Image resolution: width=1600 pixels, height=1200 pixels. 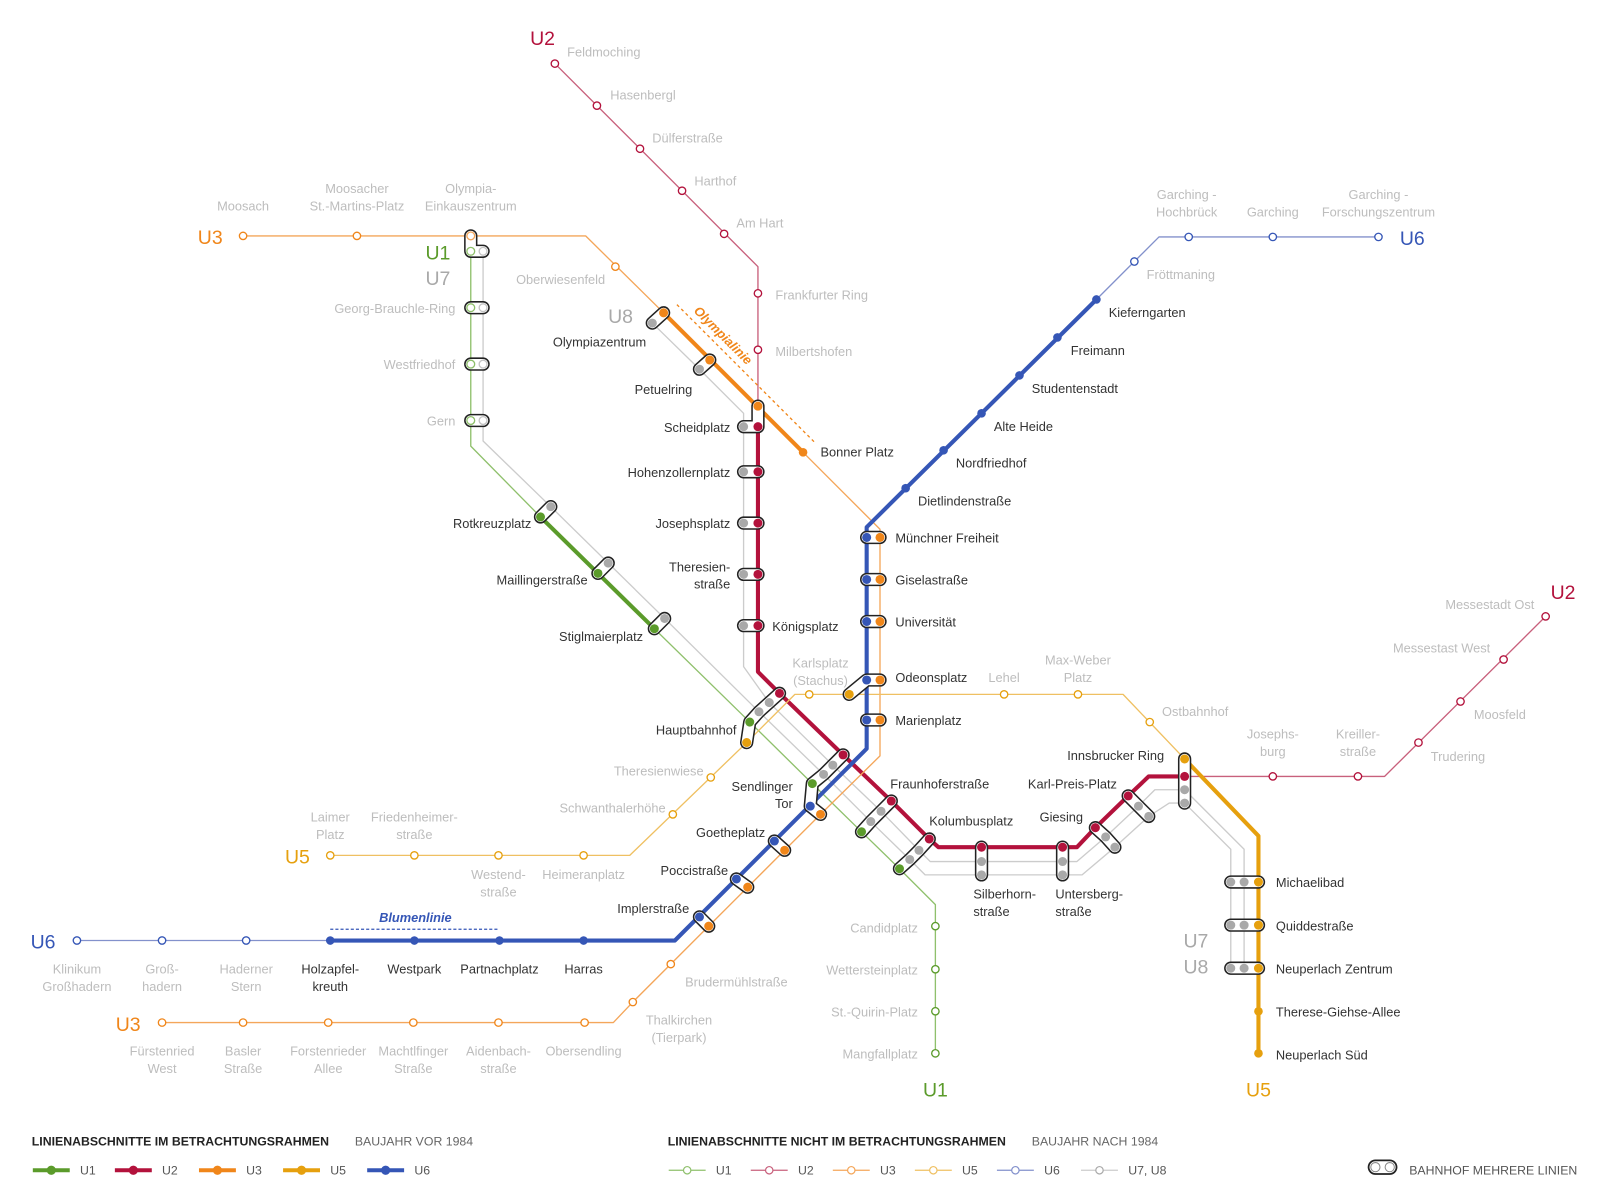 What do you see at coordinates (498, 1059) in the screenshot?
I see `station-label: Aidenbach-straße` at bounding box center [498, 1059].